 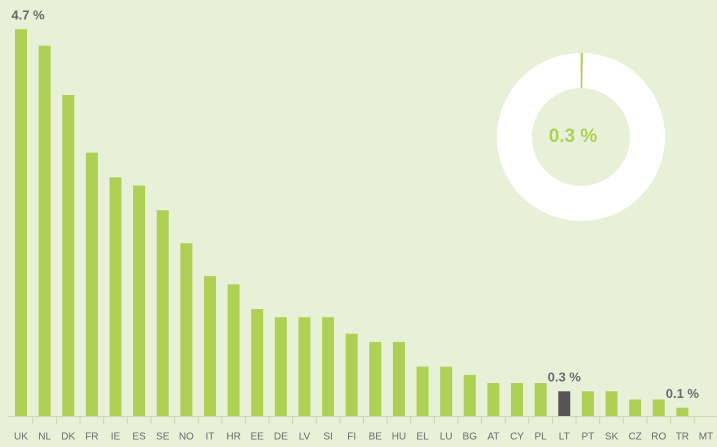 What do you see at coordinates (399, 437) in the screenshot?
I see `x-tick-label: HU` at bounding box center [399, 437].